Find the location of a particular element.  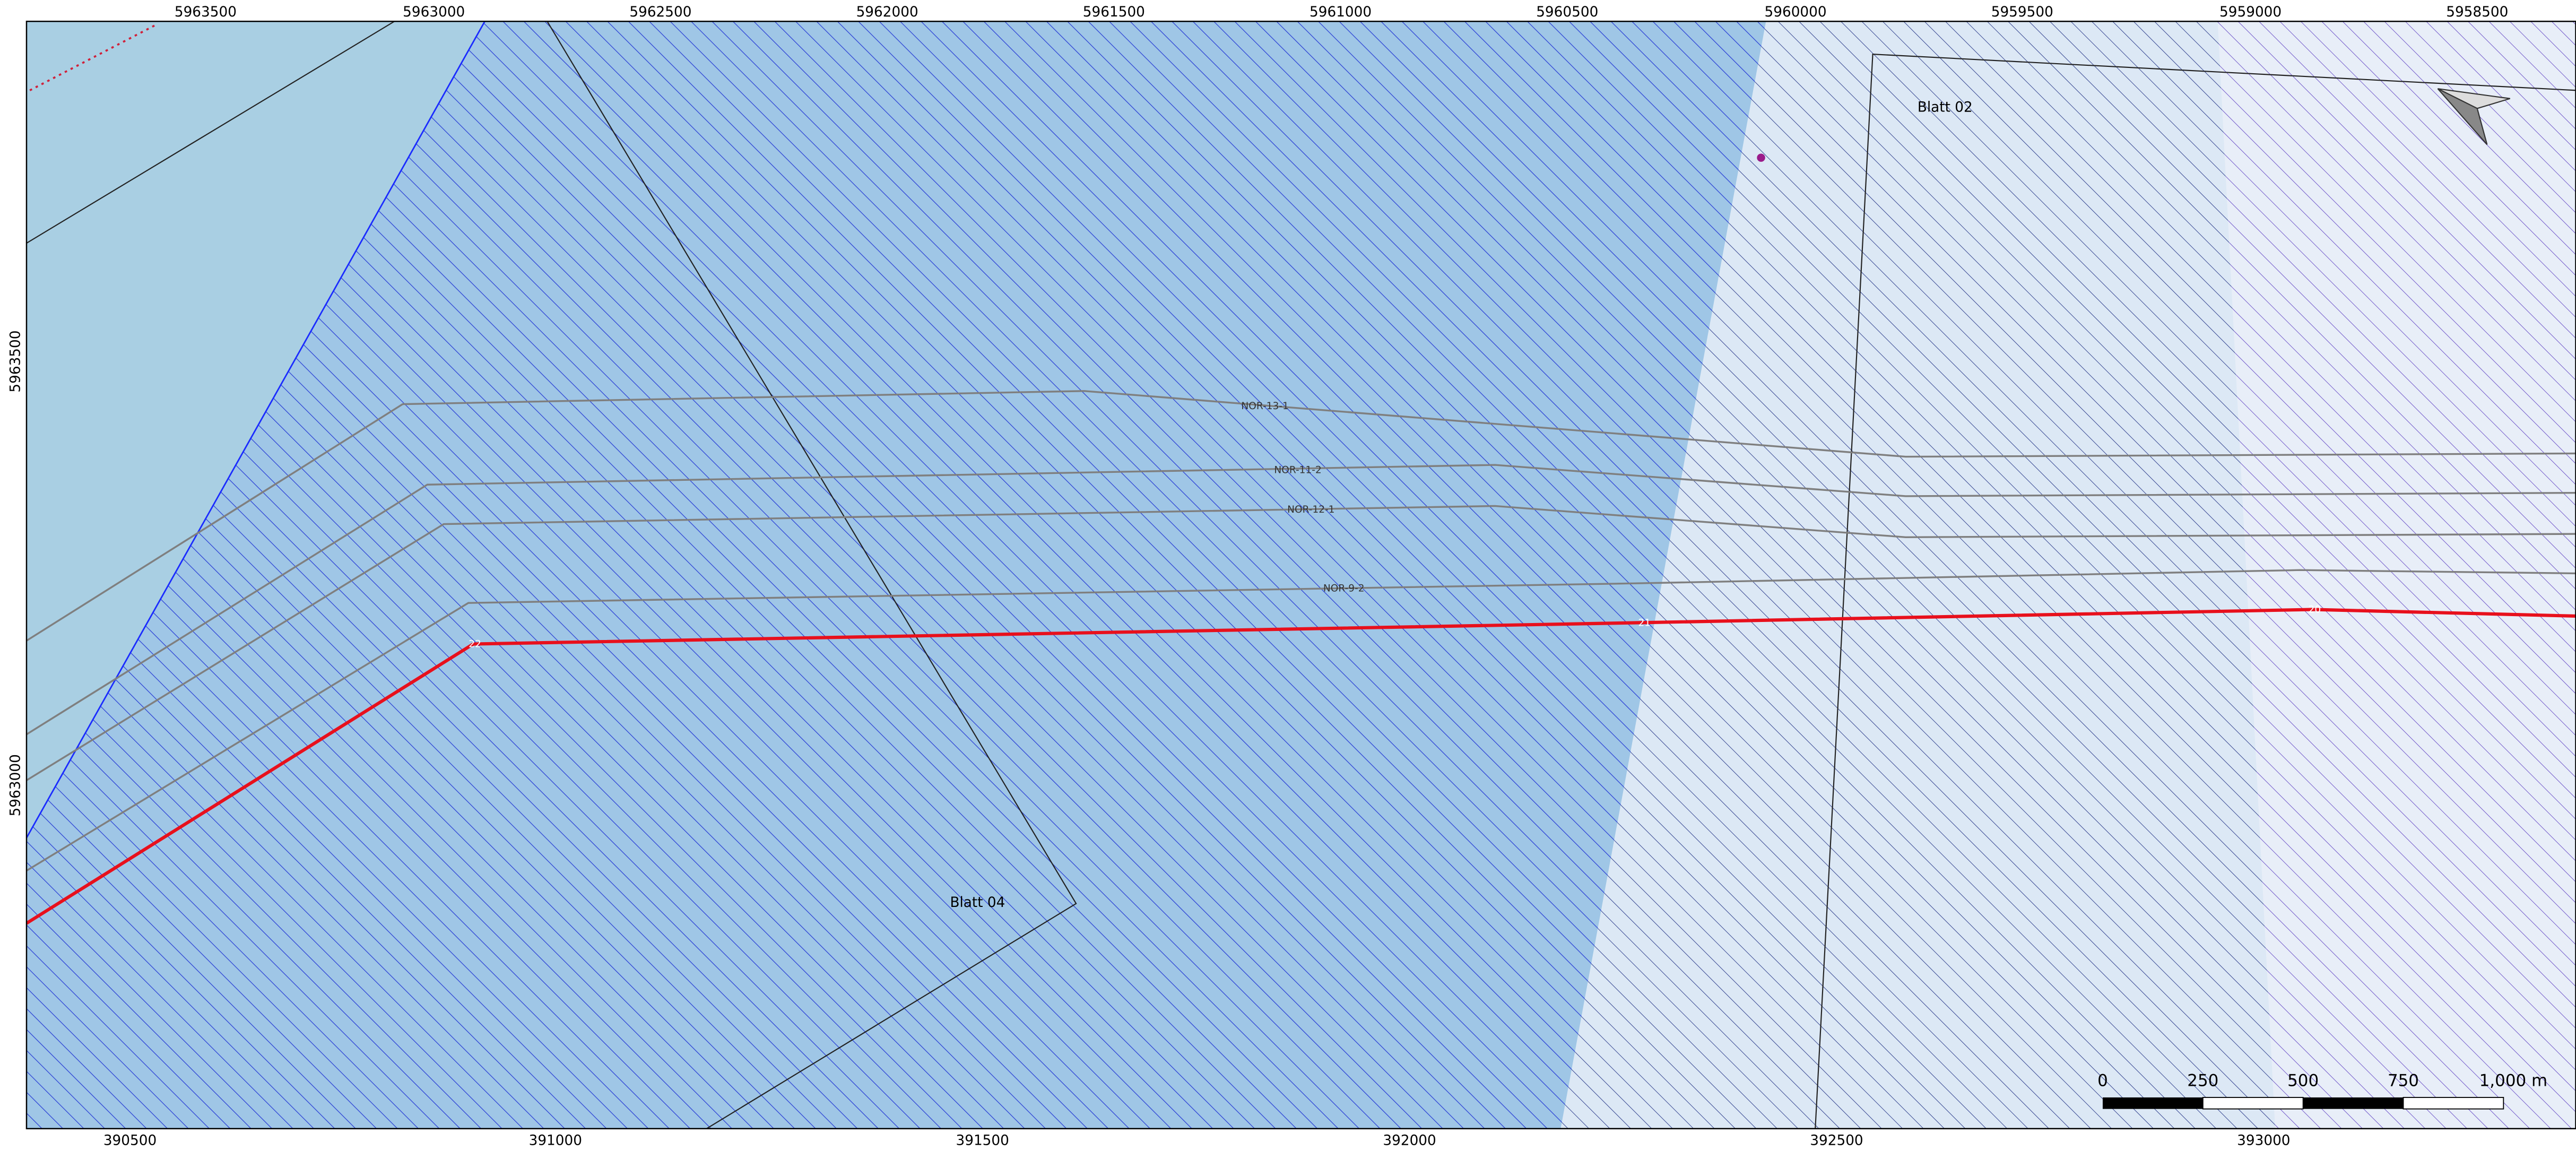

sheet-label: Blatt 04 is located at coordinates (977, 903).